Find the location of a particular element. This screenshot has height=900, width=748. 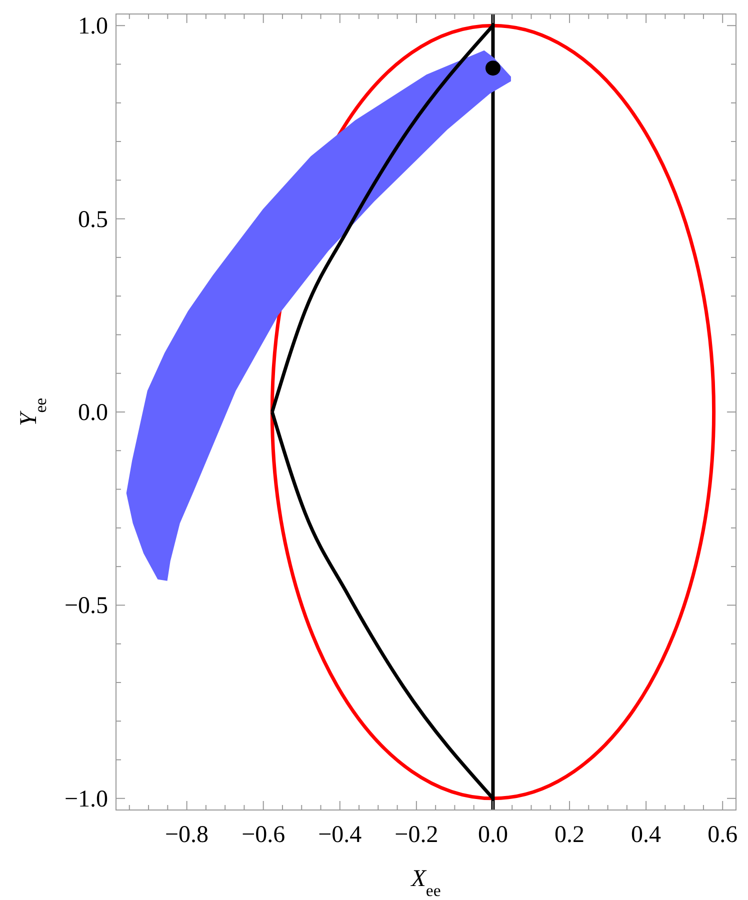

x-tick-label: 0.6 is located at coordinates (723, 835).